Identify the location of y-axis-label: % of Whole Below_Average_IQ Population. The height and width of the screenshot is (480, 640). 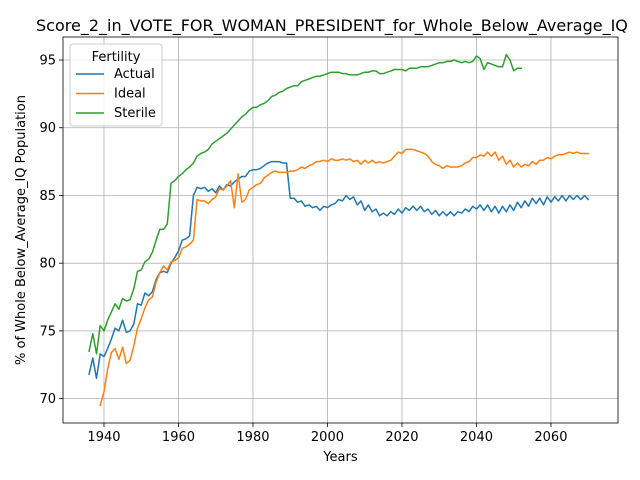
(21, 230).